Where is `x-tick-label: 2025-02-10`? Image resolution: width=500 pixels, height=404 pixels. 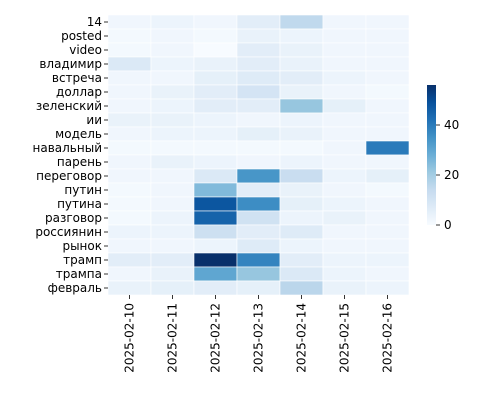 x-tick-label: 2025-02-10 is located at coordinates (130, 338).